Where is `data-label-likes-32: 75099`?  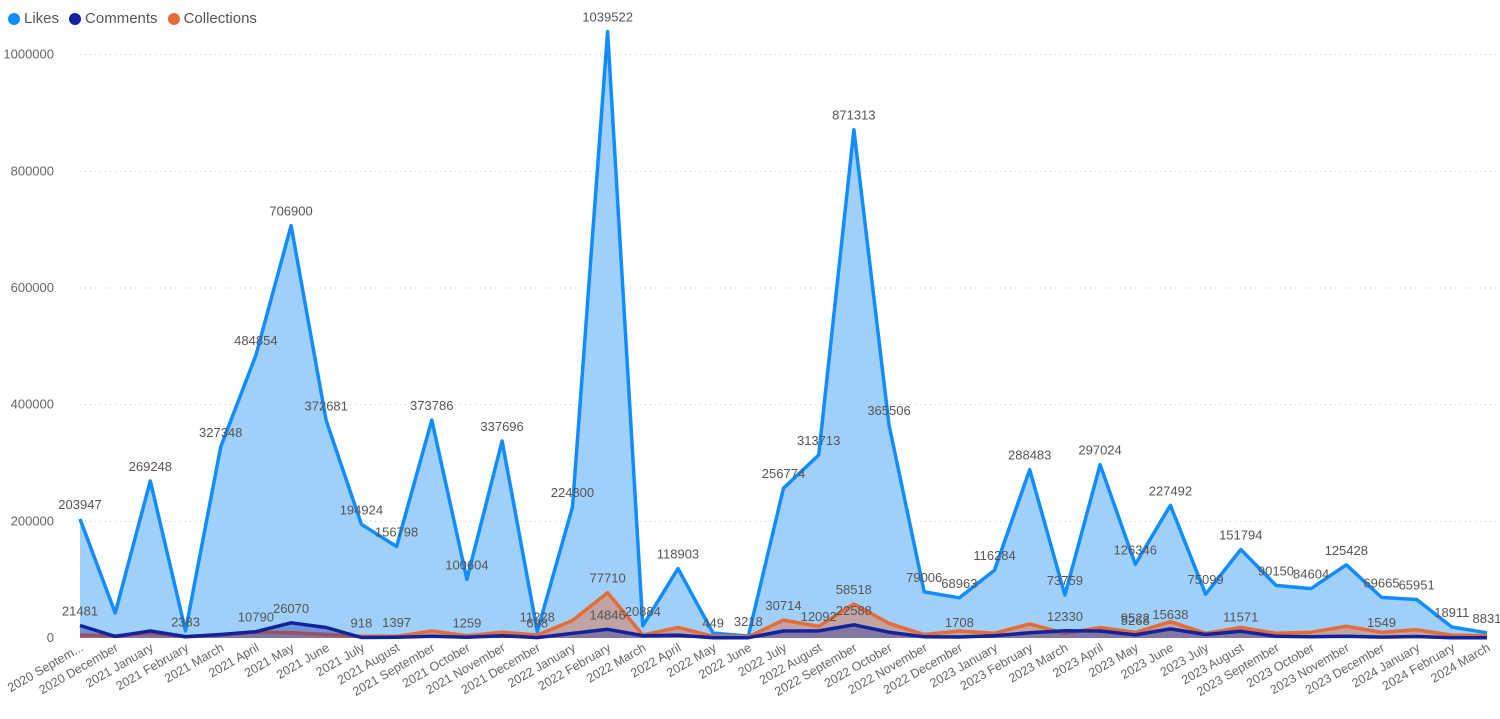 data-label-likes-32: 75099 is located at coordinates (1206, 579).